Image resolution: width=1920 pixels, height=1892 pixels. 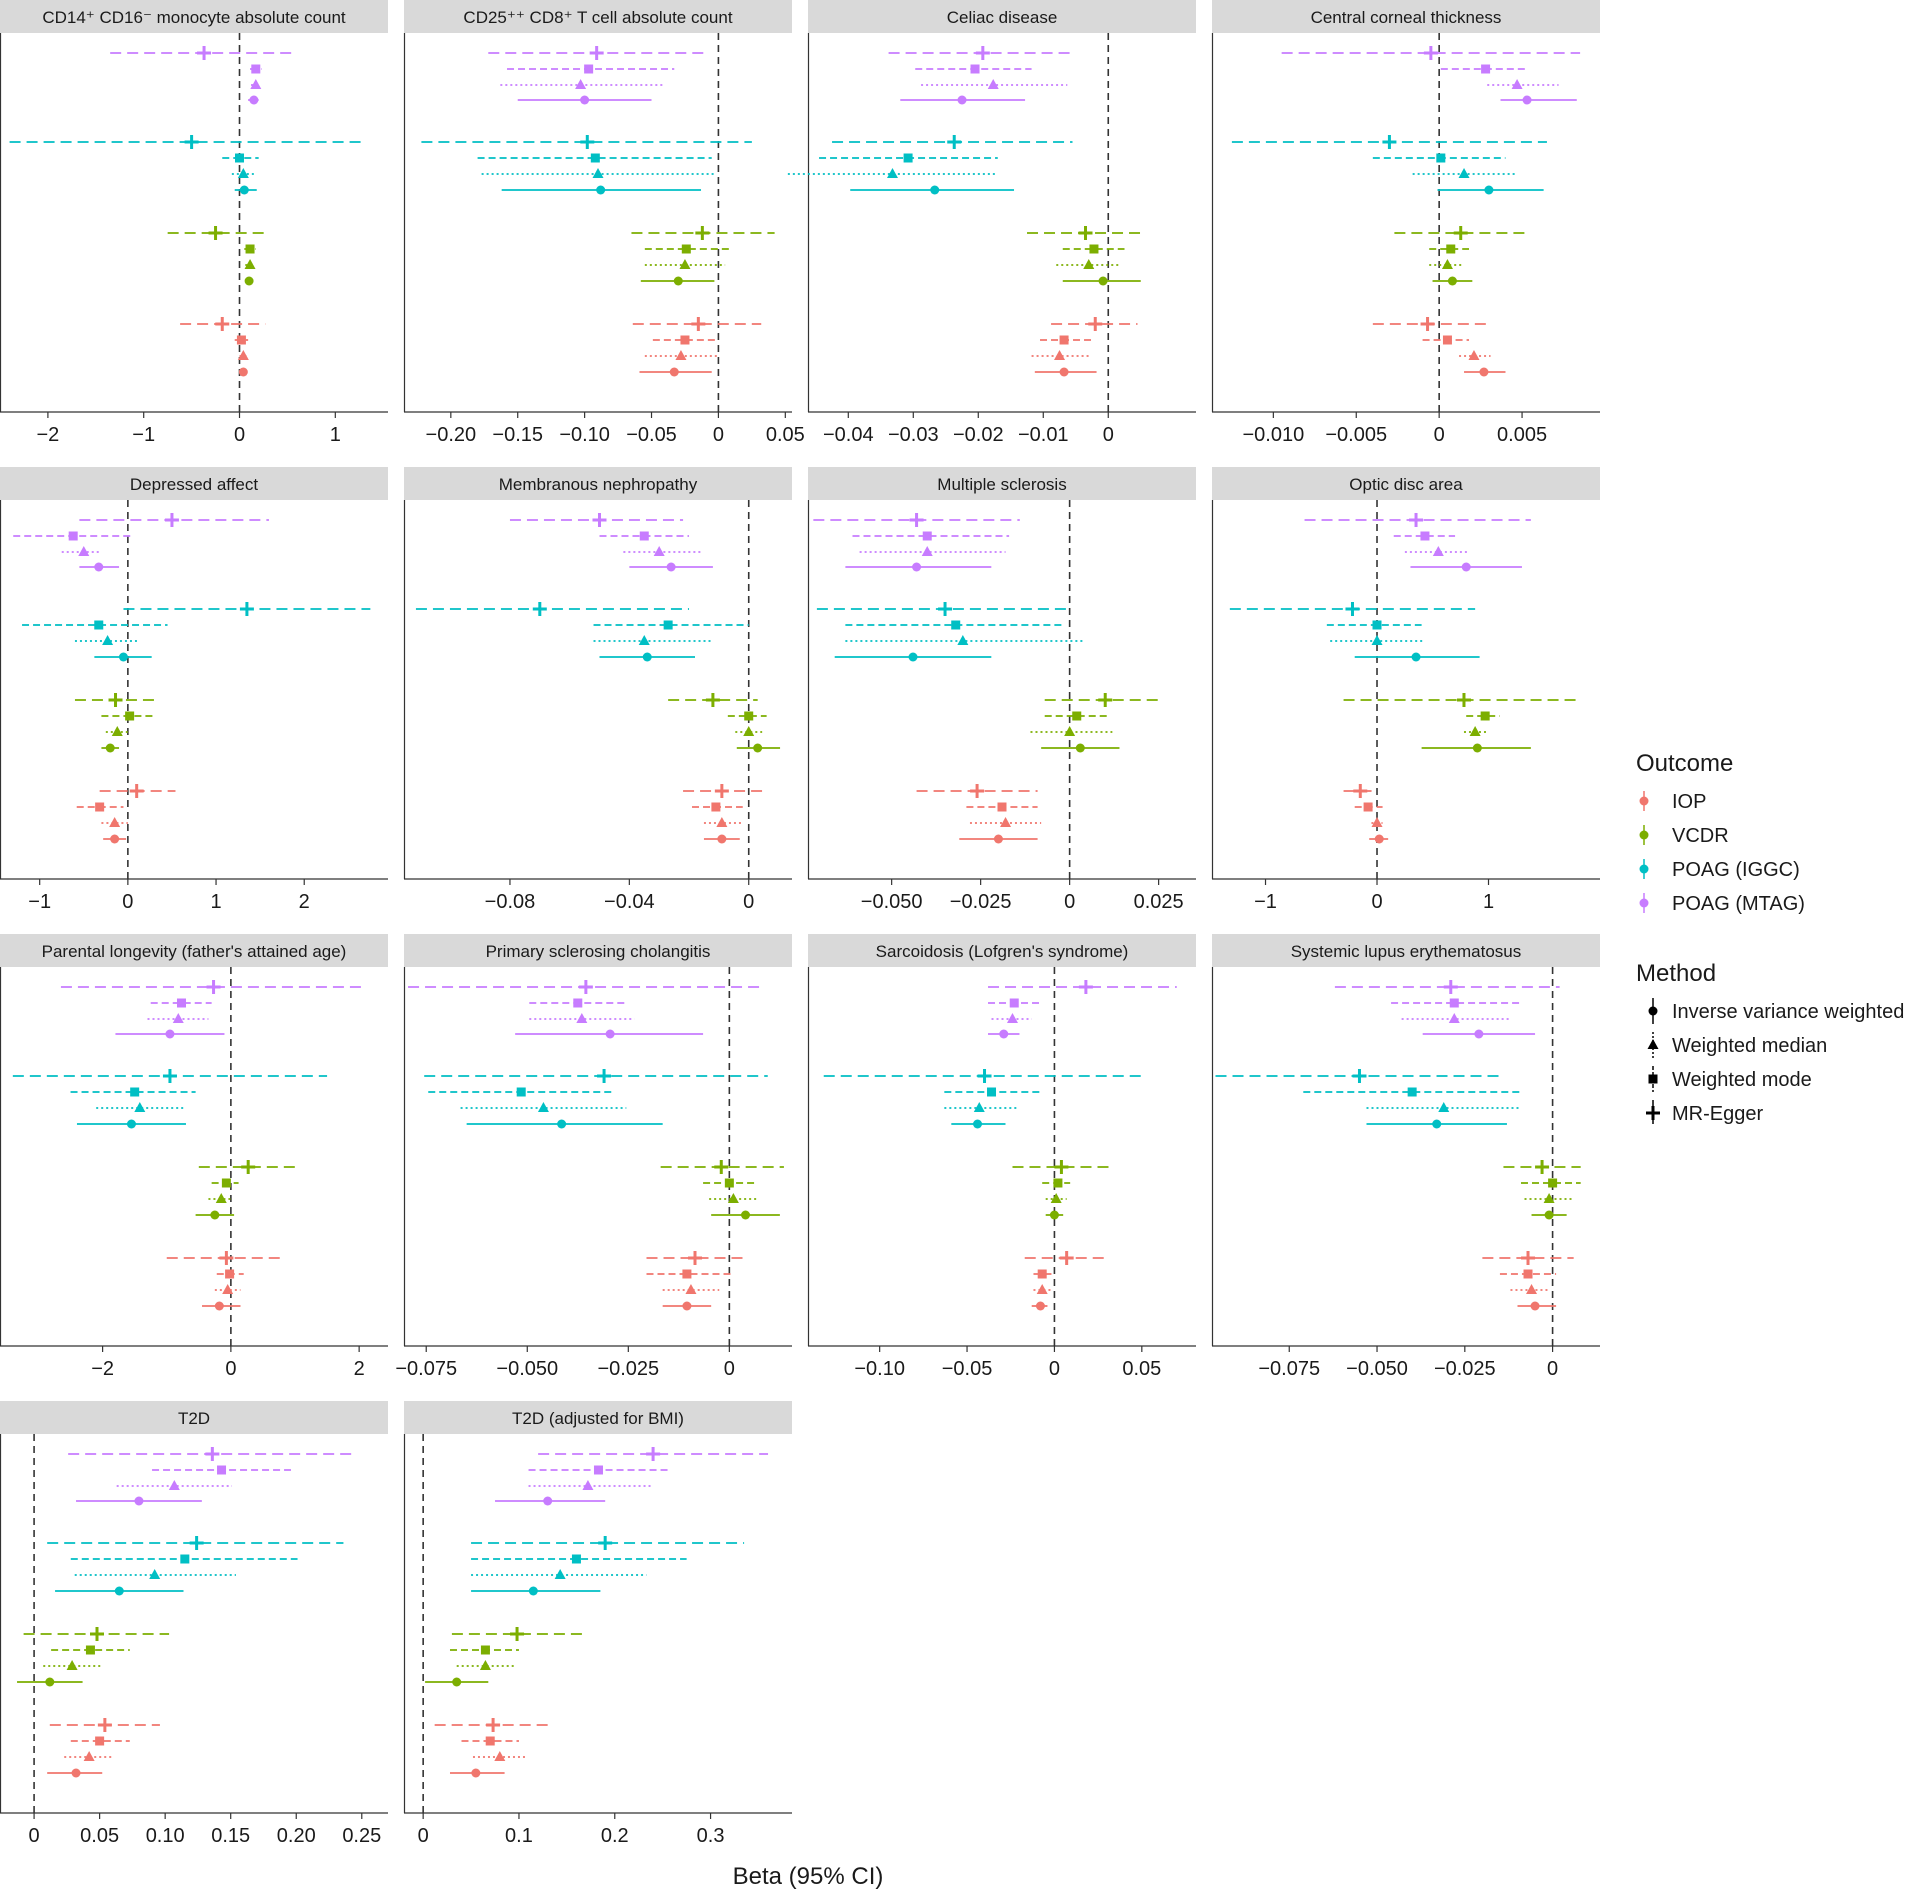 I want to click on panel-title: Multiple sclerosis, so click(x=1001, y=484).